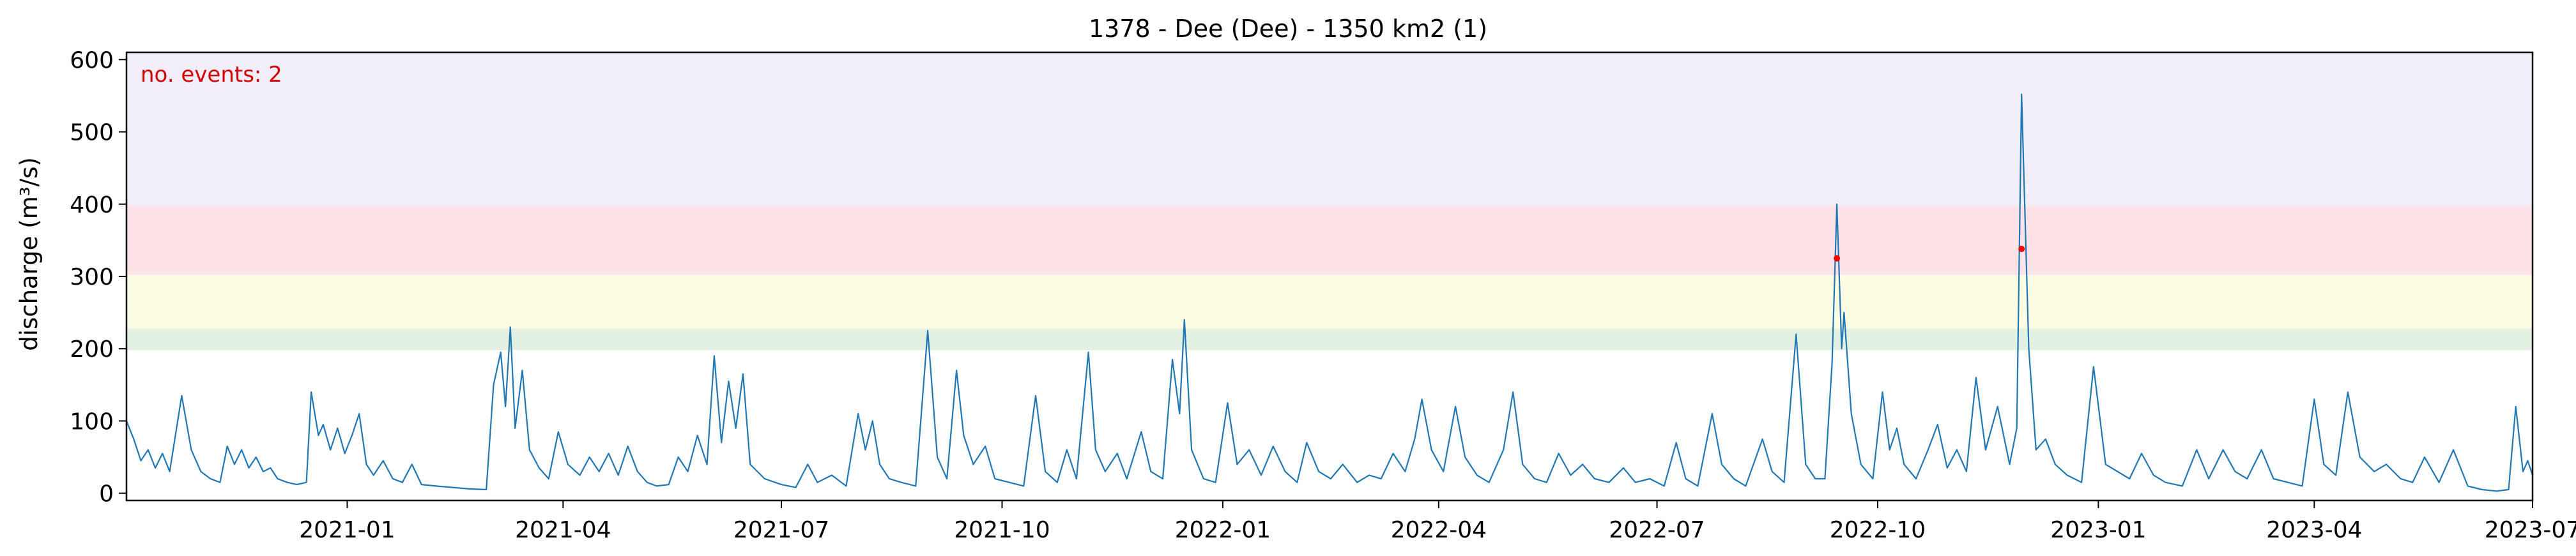  Describe the element at coordinates (92, 60) in the screenshot. I see `y-tick-label-6: 600` at that location.